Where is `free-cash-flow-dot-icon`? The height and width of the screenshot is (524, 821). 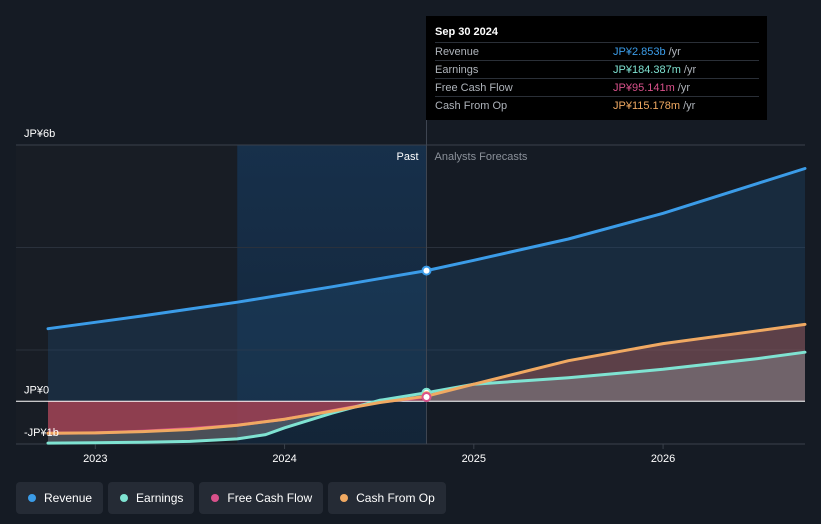 free-cash-flow-dot-icon is located at coordinates (215, 498).